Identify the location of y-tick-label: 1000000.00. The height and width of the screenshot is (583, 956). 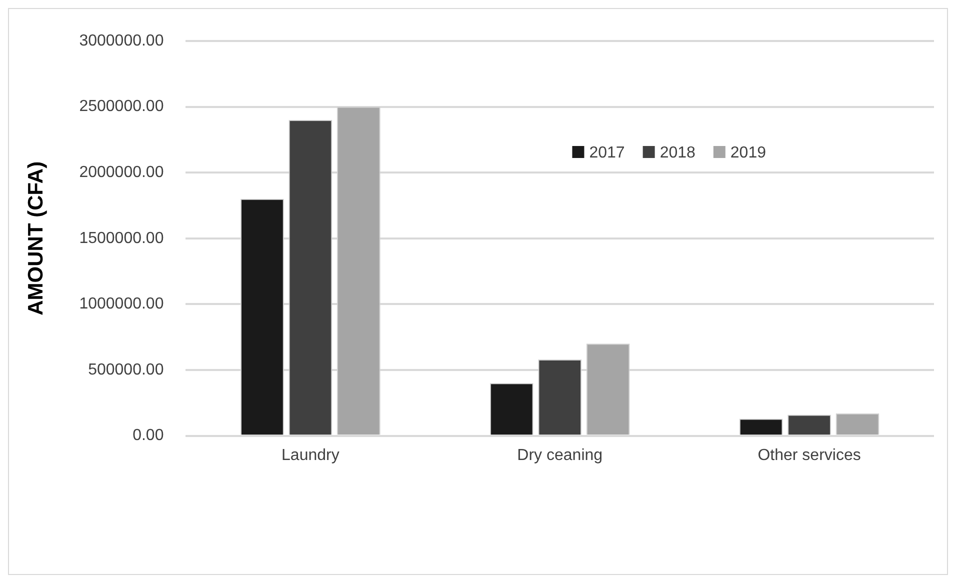
(121, 304).